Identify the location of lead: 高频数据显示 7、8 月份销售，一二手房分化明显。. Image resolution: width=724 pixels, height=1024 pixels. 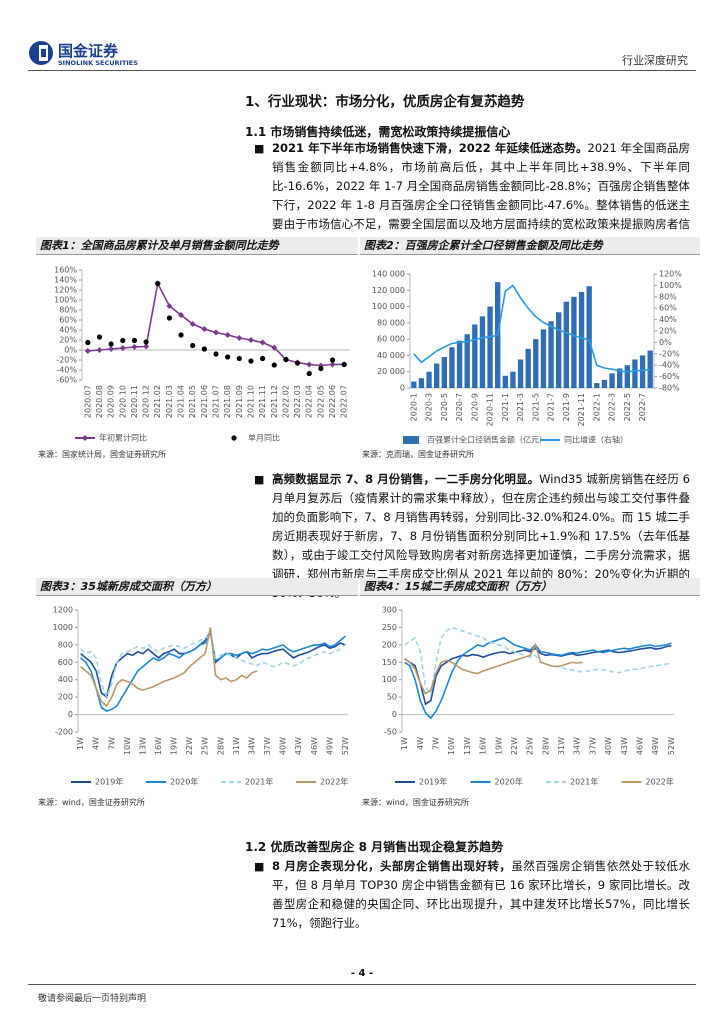
(406, 479).